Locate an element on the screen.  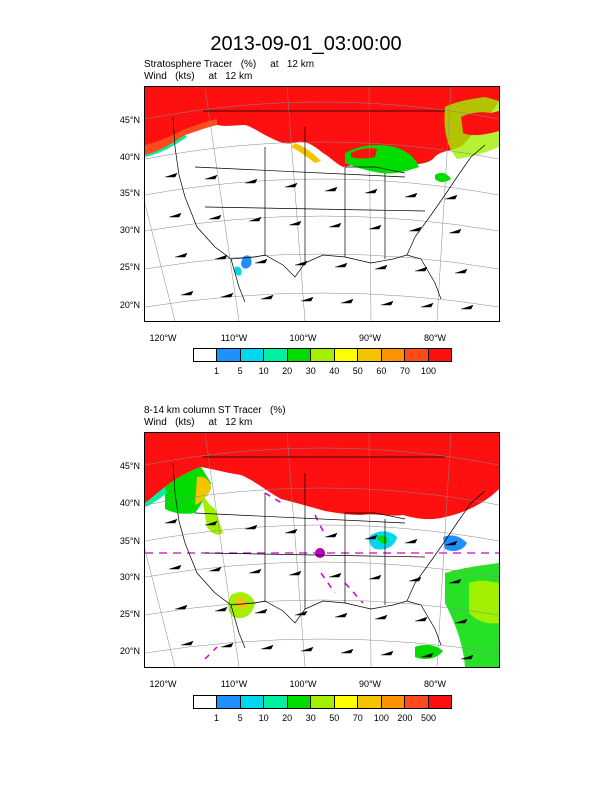
panel2-colorbar-labels: 1 5 10 20 30 50 70 100 200 500 is located at coordinates (322, 719).